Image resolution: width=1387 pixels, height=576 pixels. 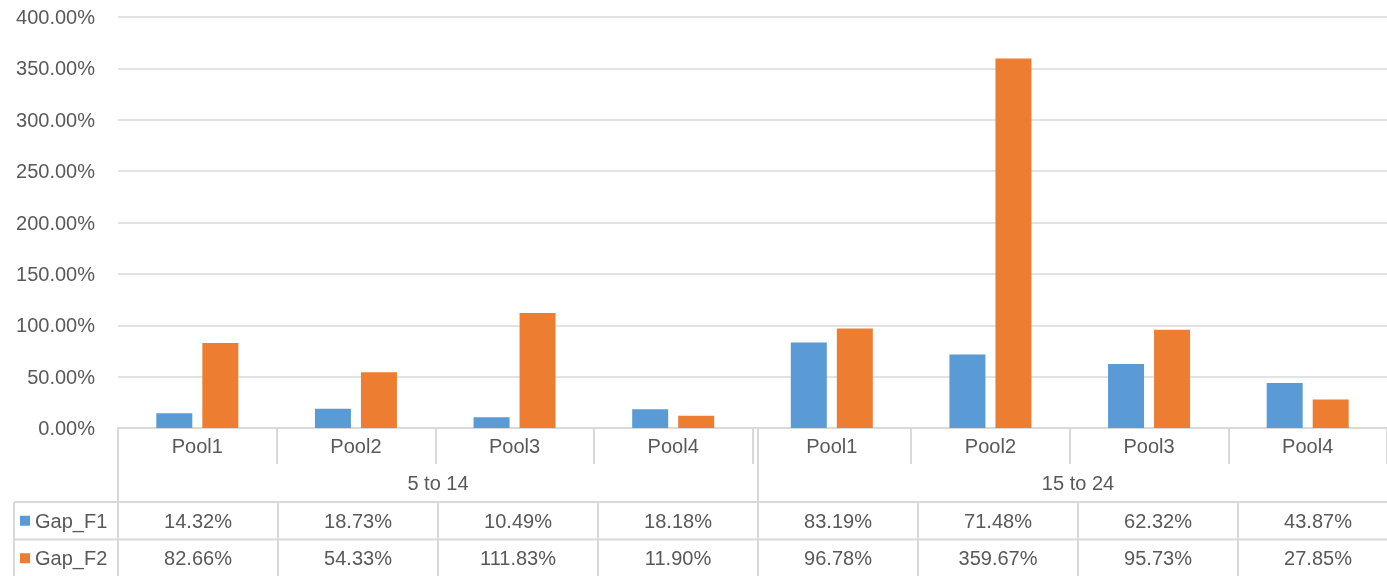 What do you see at coordinates (56, 119) in the screenshot?
I see `y-tick-label: 300.00%` at bounding box center [56, 119].